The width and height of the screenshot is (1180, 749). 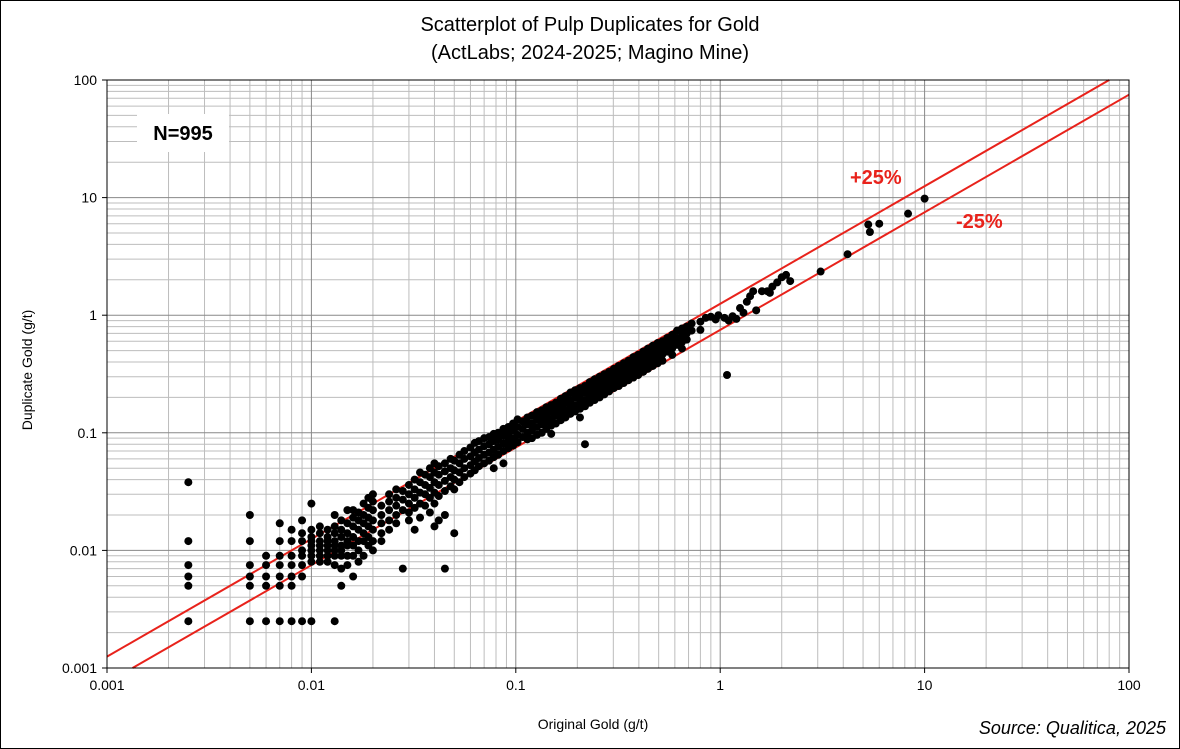 What do you see at coordinates (876, 178) in the screenshot?
I see `plus-25-label: +25%` at bounding box center [876, 178].